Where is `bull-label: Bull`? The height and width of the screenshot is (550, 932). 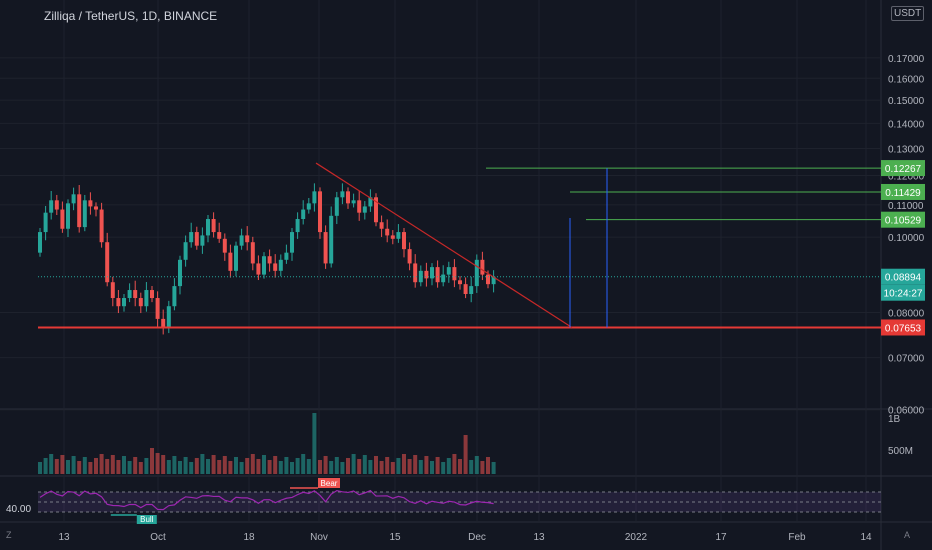 bull-label: Bull is located at coordinates (147, 519).